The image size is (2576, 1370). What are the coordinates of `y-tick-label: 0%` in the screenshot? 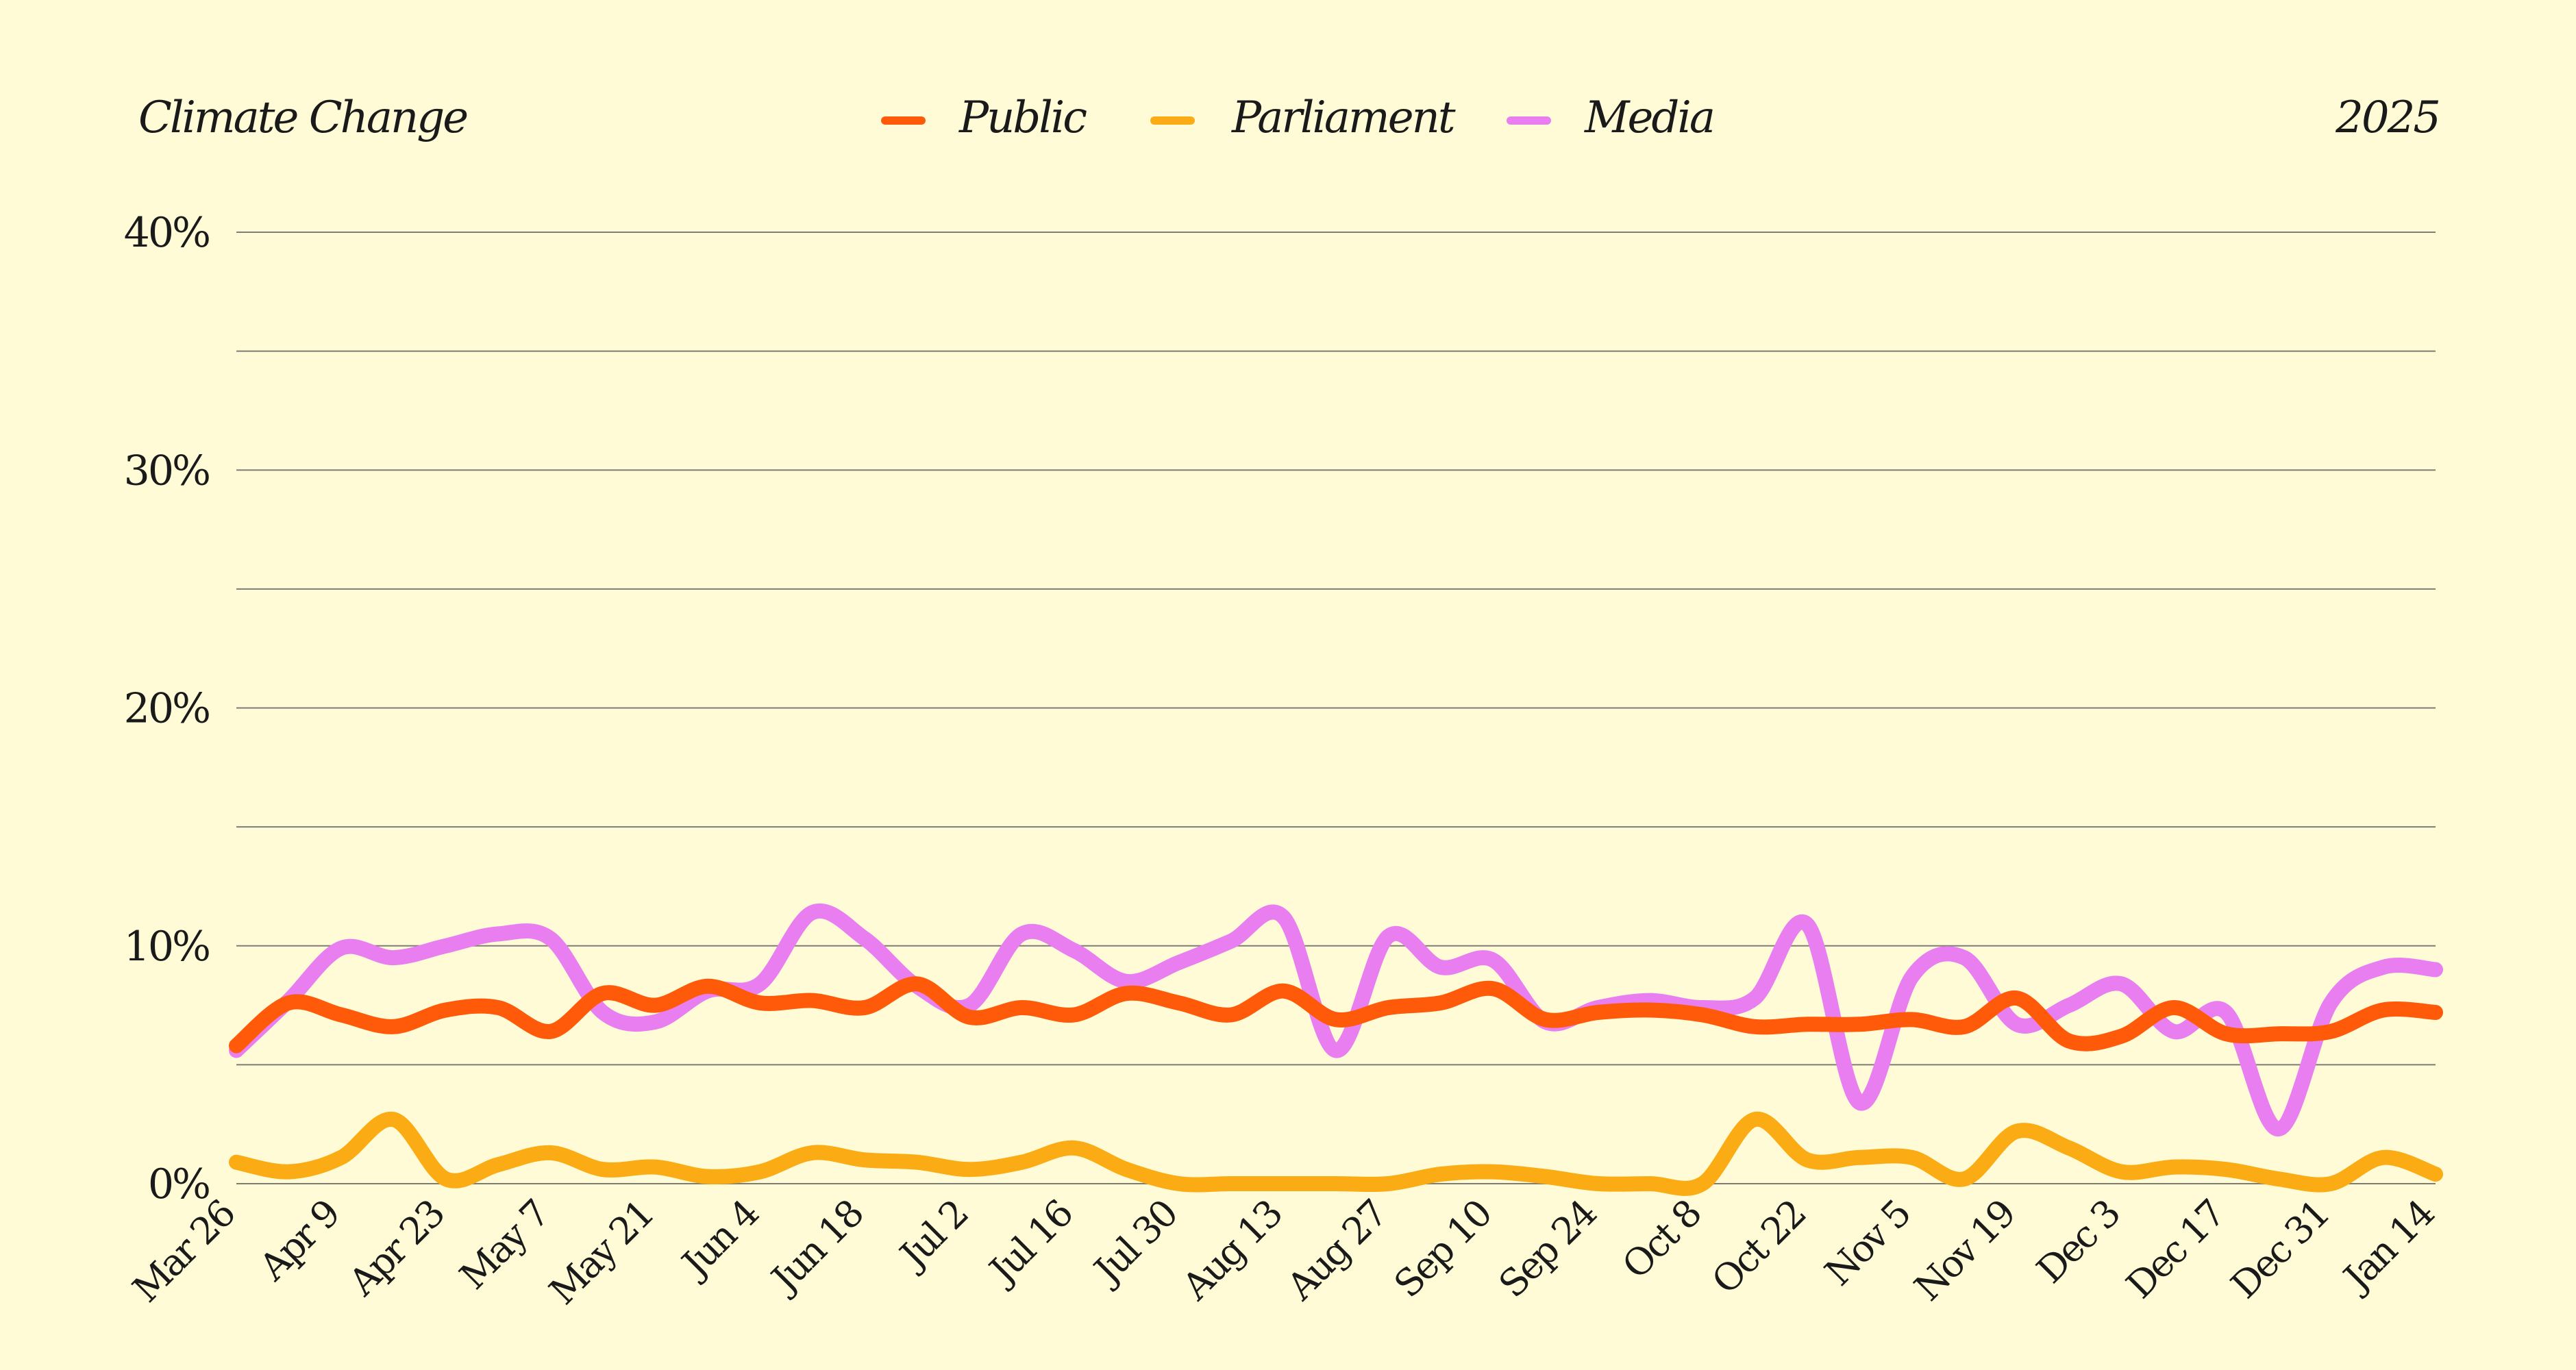 It's located at (178, 1184).